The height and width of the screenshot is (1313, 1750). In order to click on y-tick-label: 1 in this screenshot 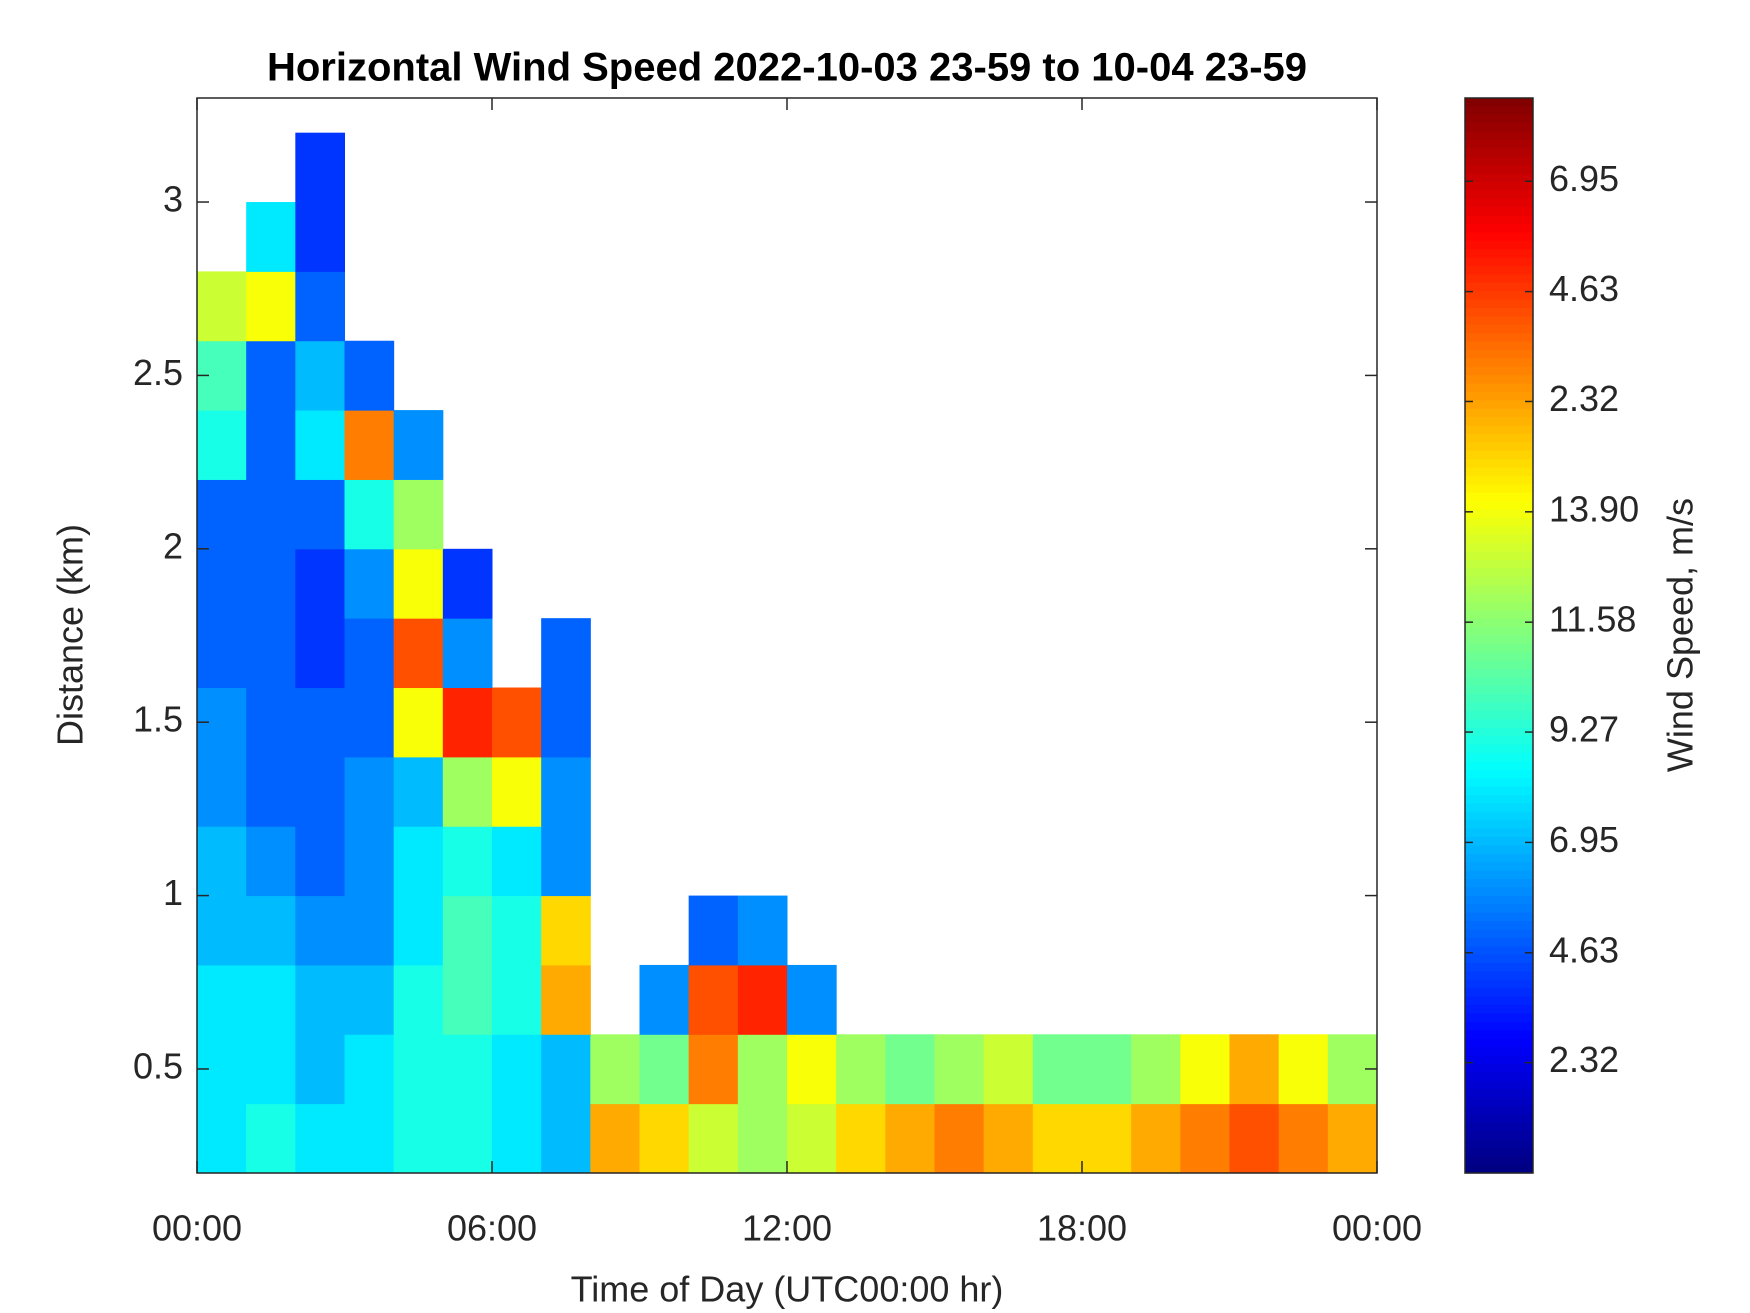, I will do `click(173, 892)`.